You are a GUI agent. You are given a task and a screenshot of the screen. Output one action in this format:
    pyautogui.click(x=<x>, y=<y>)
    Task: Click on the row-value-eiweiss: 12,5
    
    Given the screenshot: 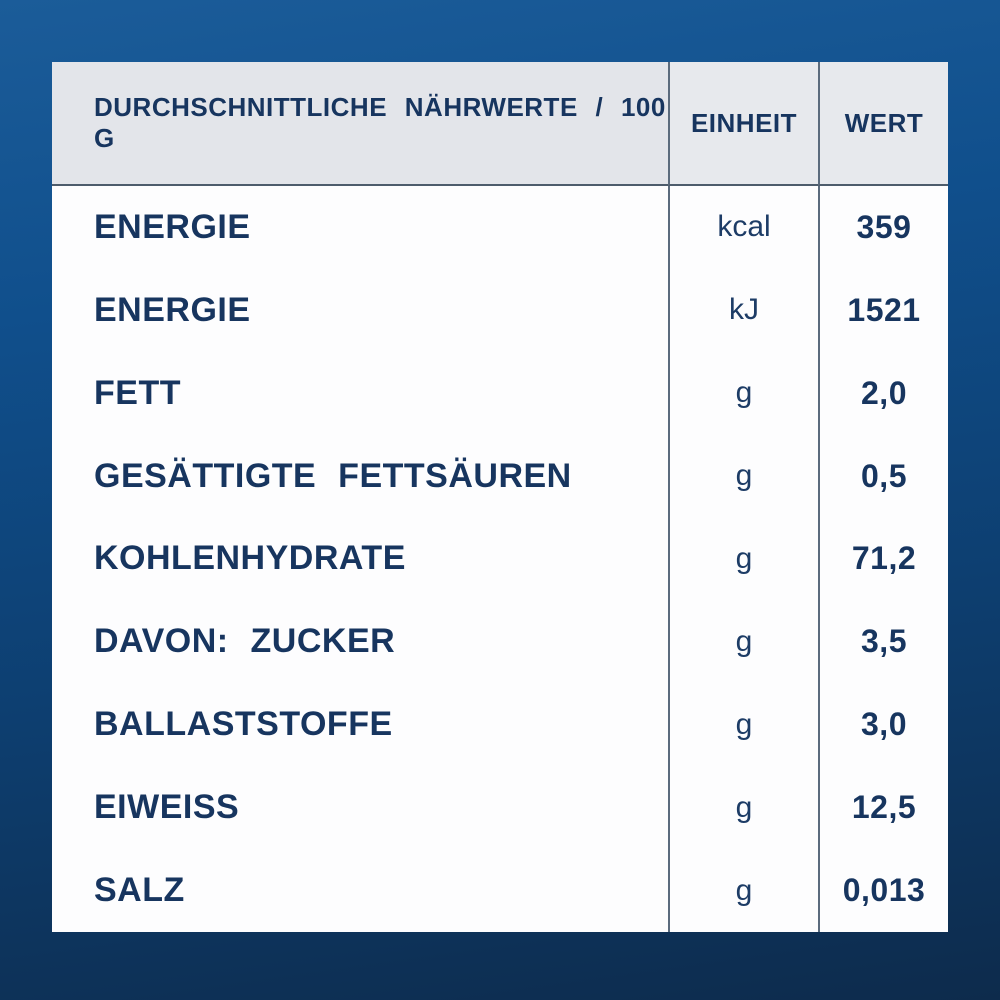 What is the action you would take?
    pyautogui.click(x=883, y=808)
    